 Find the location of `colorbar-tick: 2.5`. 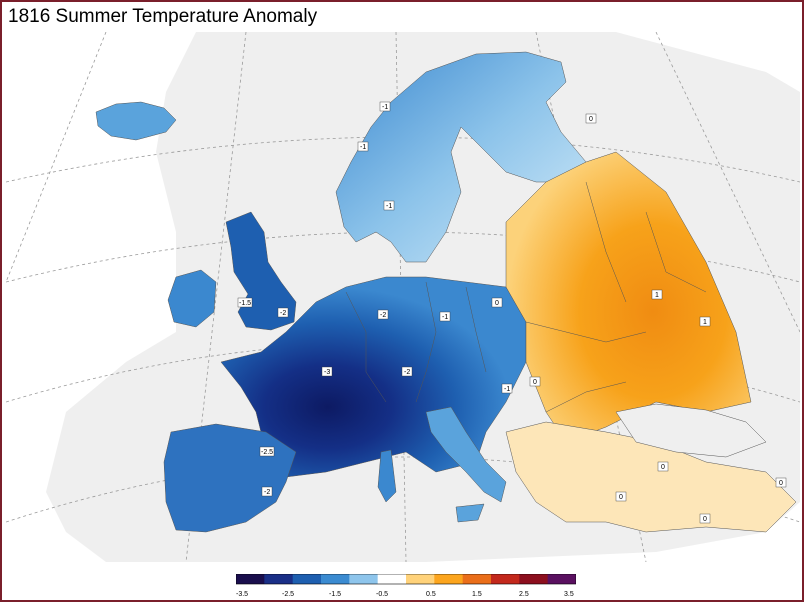

colorbar-tick: 2.5 is located at coordinates (524, 594).